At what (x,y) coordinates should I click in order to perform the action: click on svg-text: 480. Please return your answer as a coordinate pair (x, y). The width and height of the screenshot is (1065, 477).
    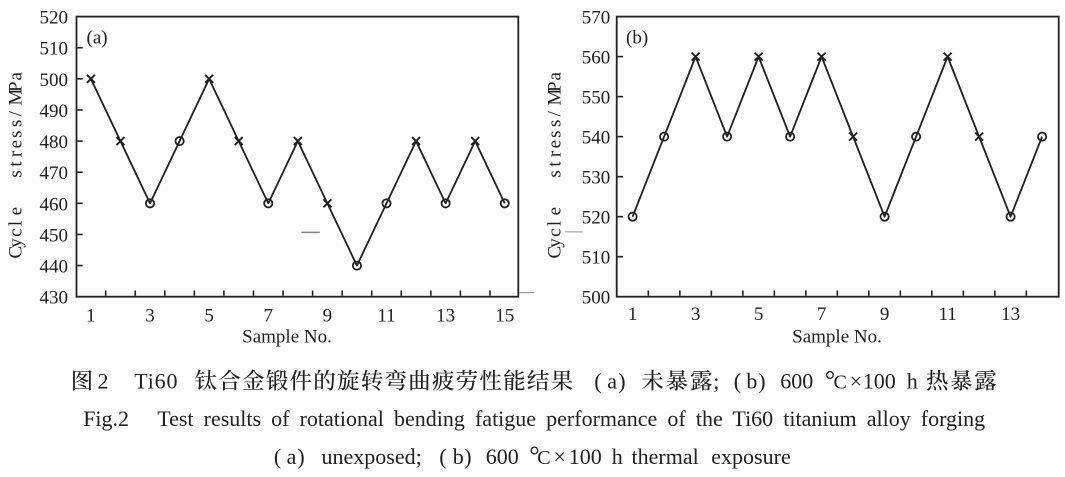
    Looking at the image, I should click on (54, 142).